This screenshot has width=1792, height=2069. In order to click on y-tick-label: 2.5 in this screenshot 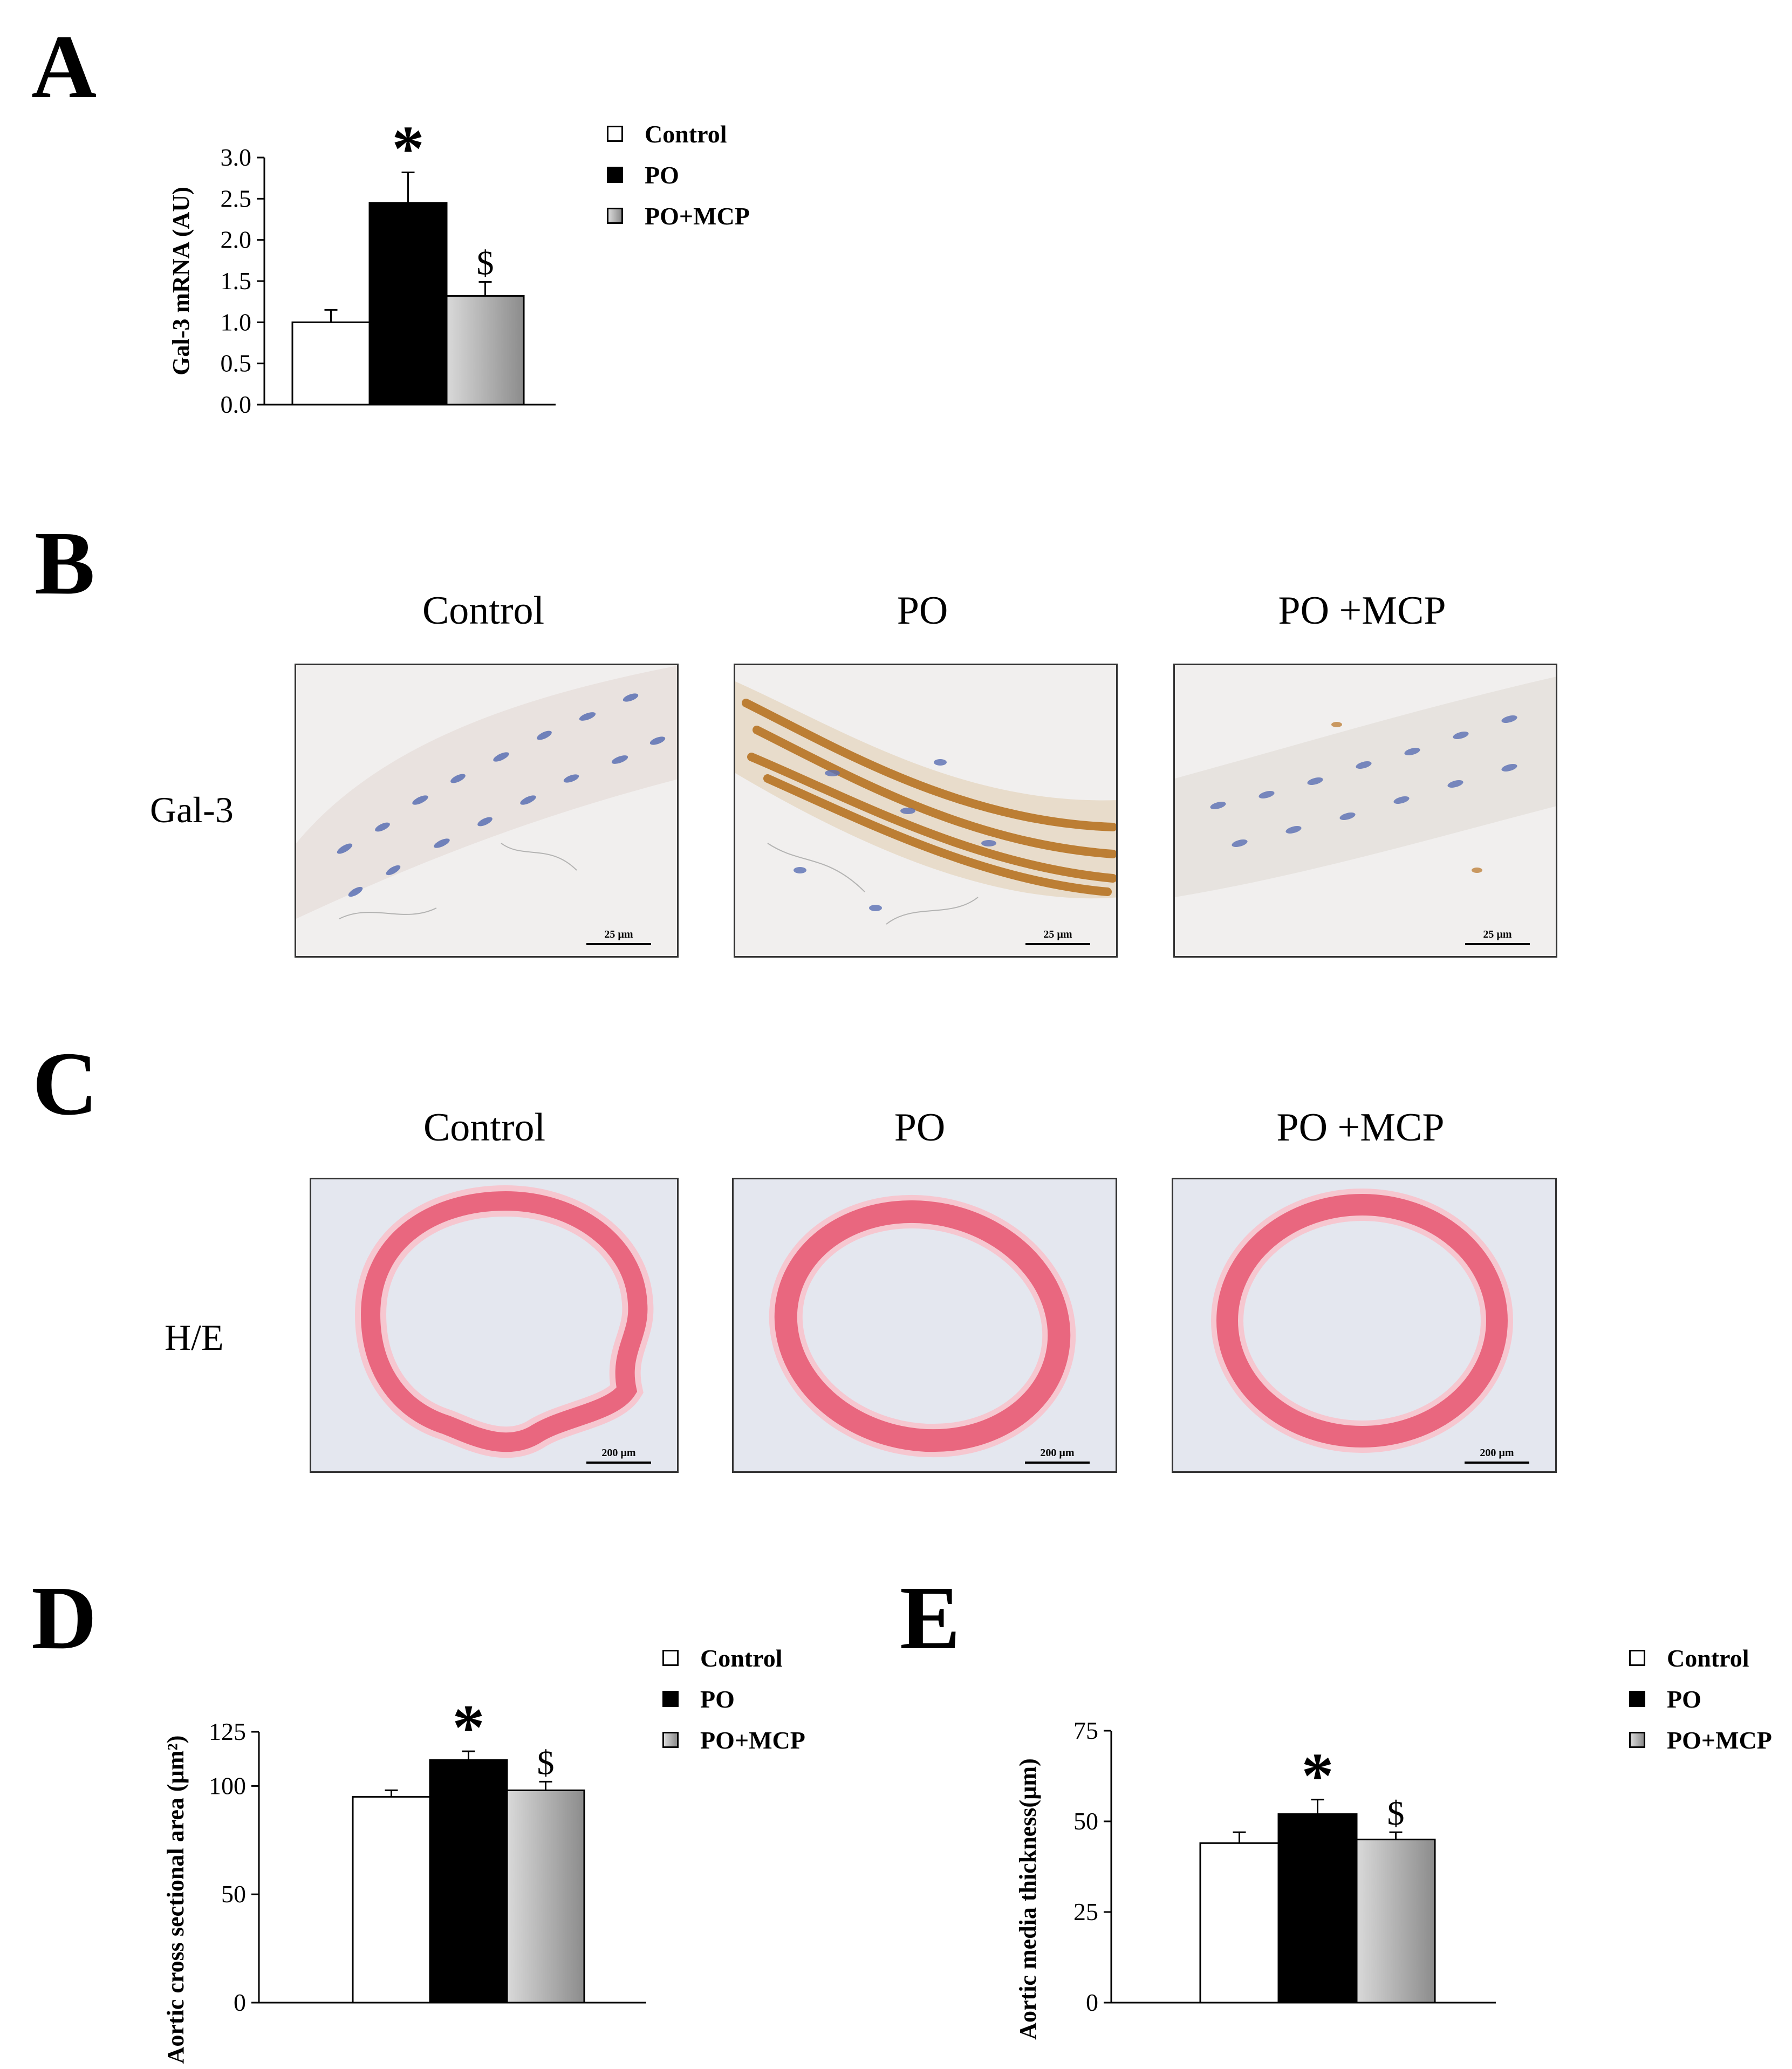, I will do `click(236, 198)`.